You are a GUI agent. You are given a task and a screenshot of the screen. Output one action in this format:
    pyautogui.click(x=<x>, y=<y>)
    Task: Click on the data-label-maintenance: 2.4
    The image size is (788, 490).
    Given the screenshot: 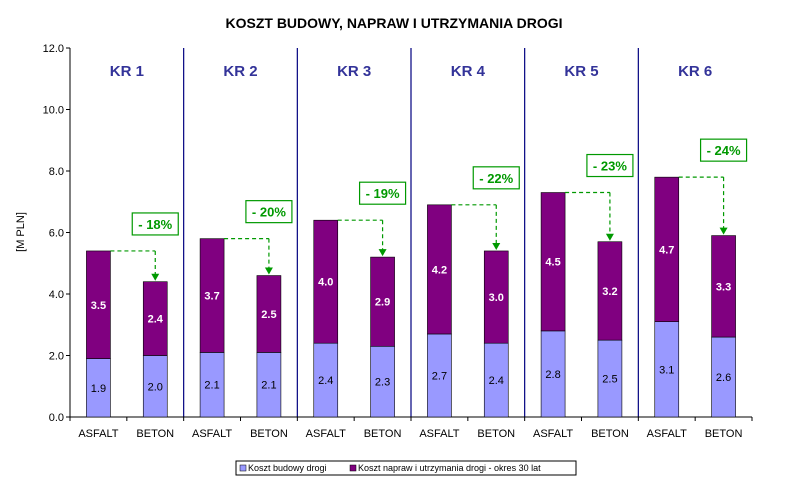 What is the action you would take?
    pyautogui.click(x=156, y=320)
    